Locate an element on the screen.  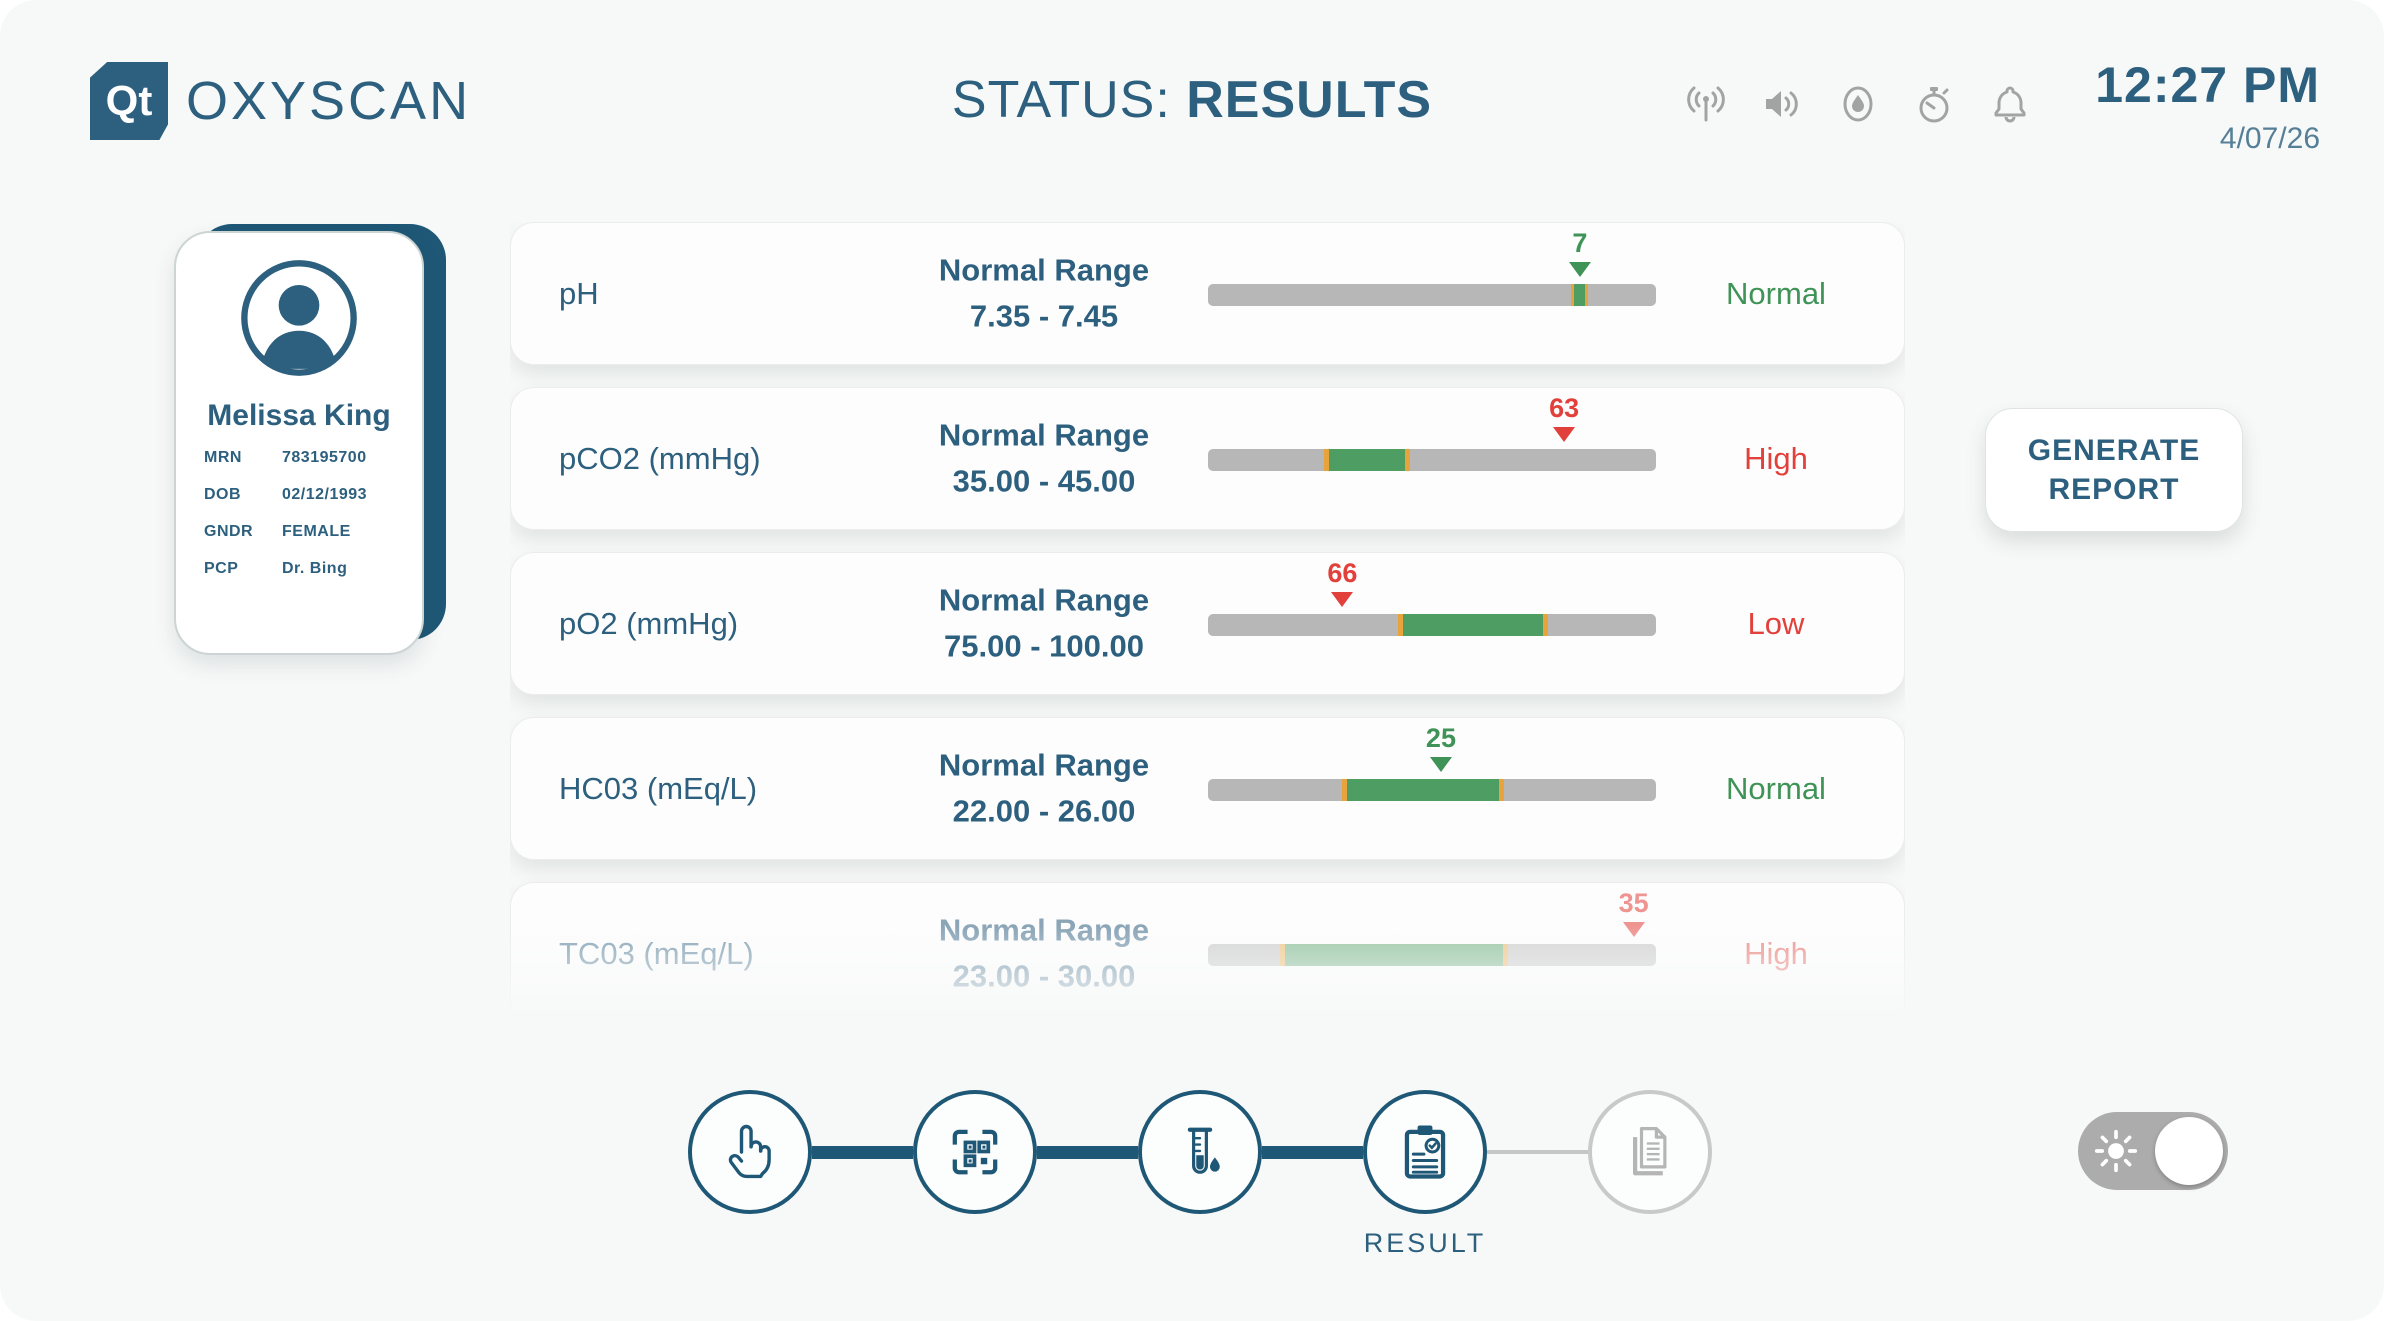
measured-value: 25 is located at coordinates (1440, 738).